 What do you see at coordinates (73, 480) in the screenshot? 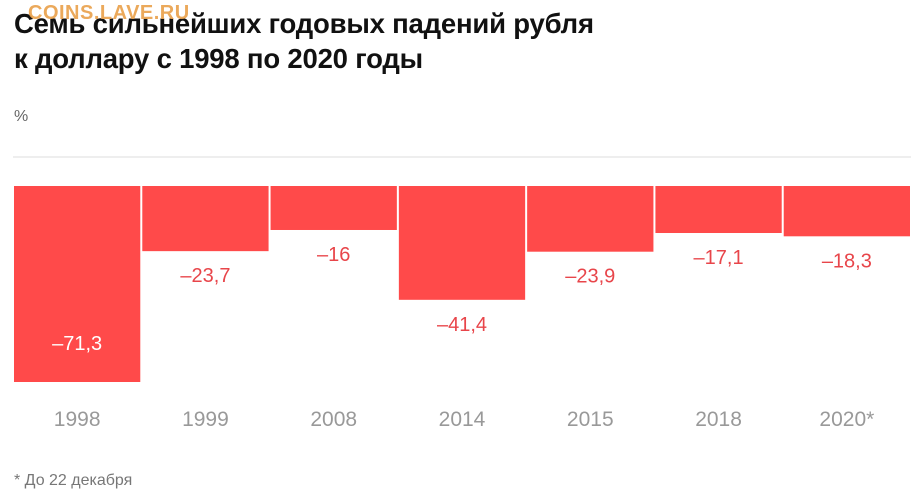
I see `footnote: * До 22 декабря` at bounding box center [73, 480].